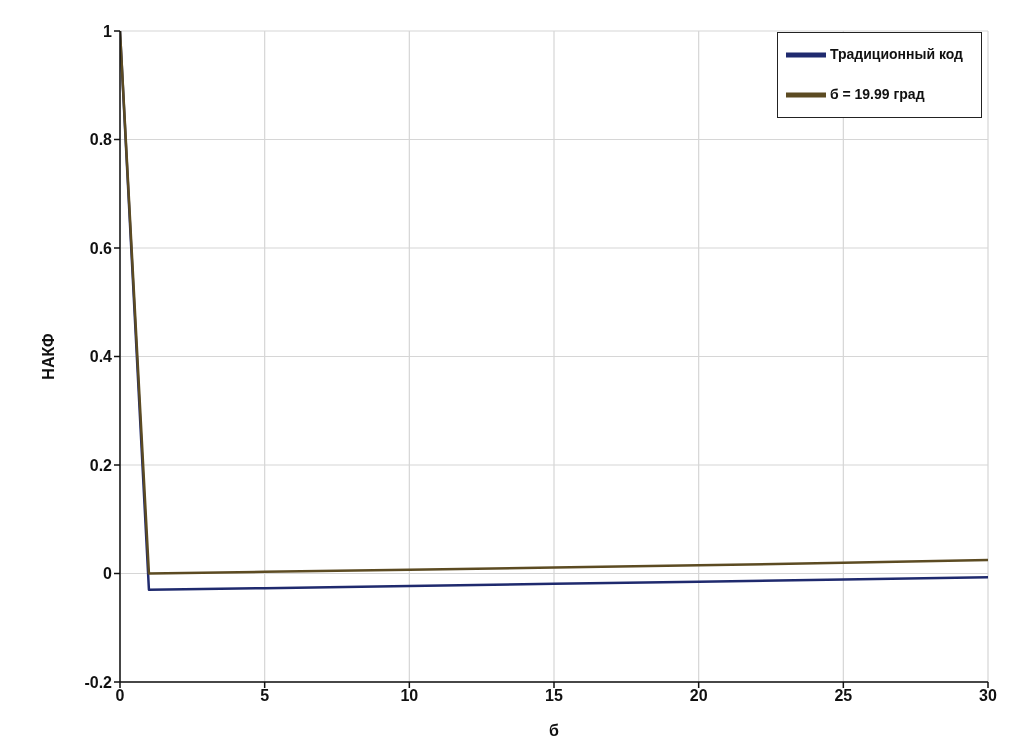  What do you see at coordinates (101, 465) in the screenshot?
I see `y-tick-label: 0.2` at bounding box center [101, 465].